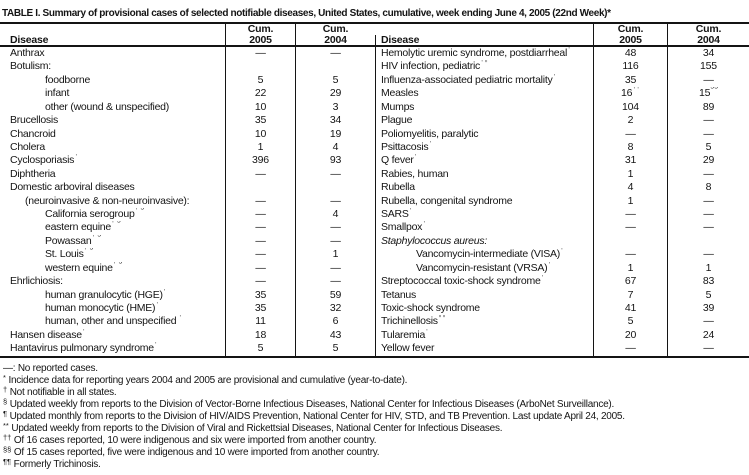  I want to click on case-count-2005: 22, so click(260, 94).